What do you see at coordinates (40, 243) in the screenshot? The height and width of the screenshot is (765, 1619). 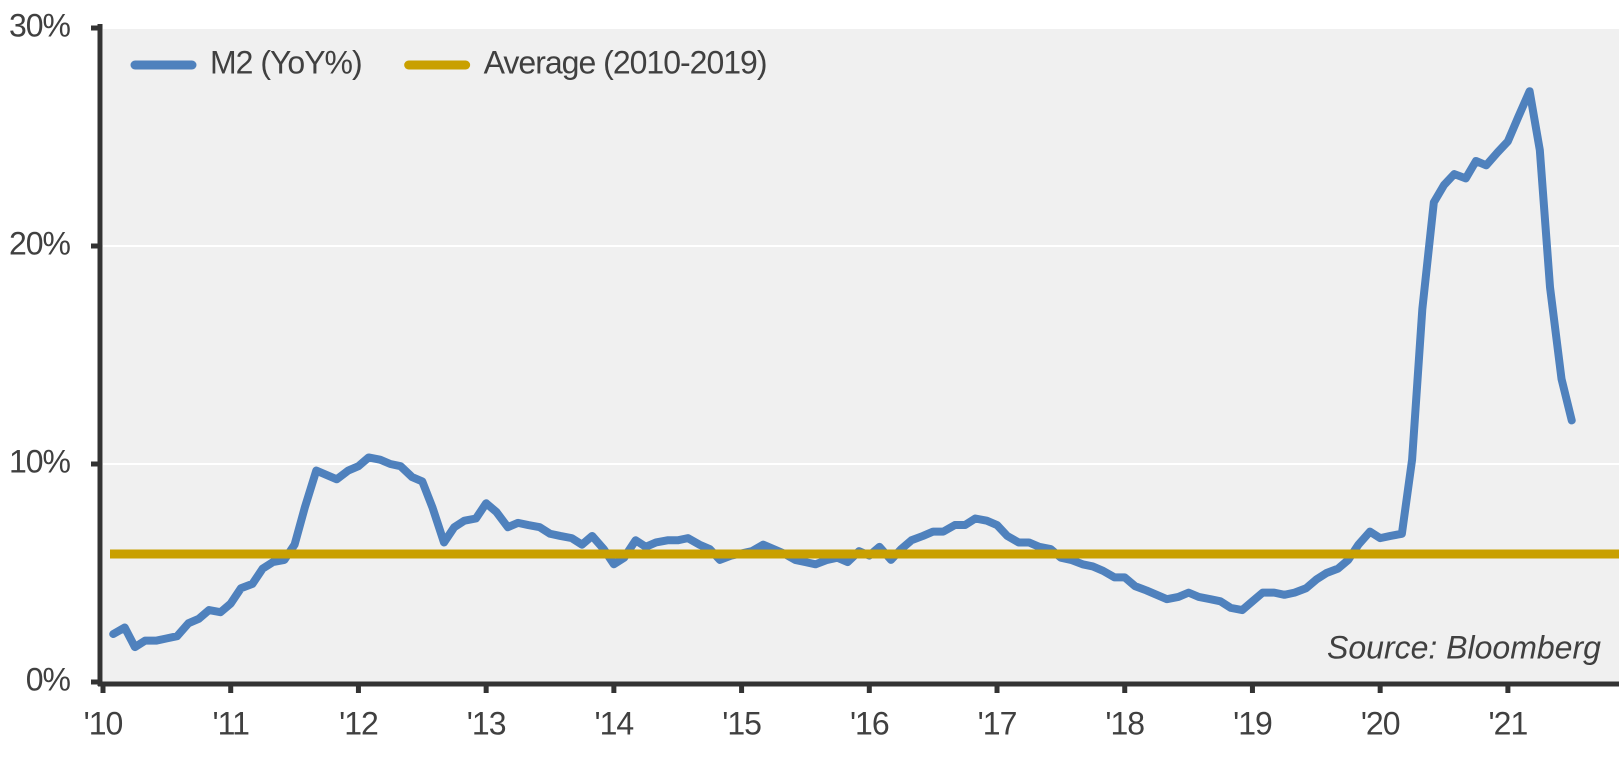 I see `y-tick-label: 20%` at bounding box center [40, 243].